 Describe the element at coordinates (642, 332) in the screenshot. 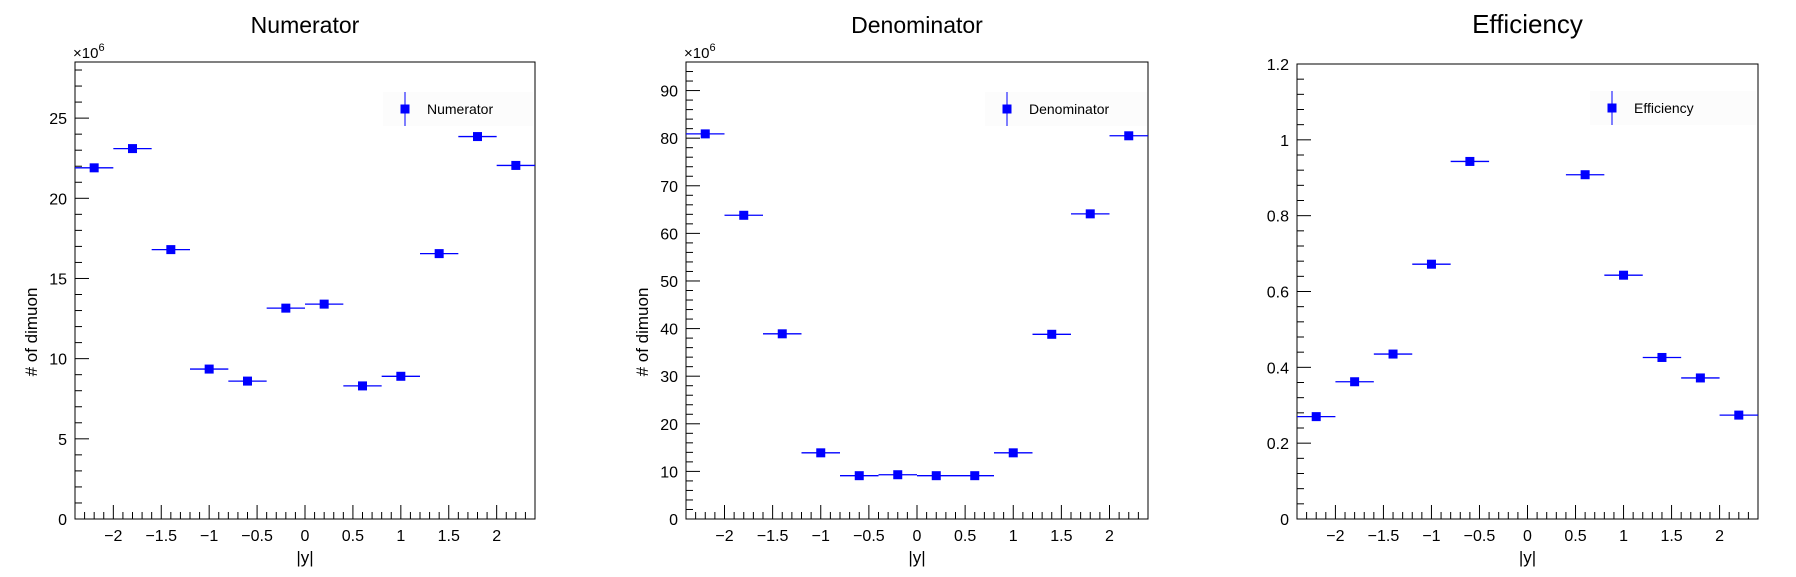

I see `y-axis-label: # of dimuon` at that location.